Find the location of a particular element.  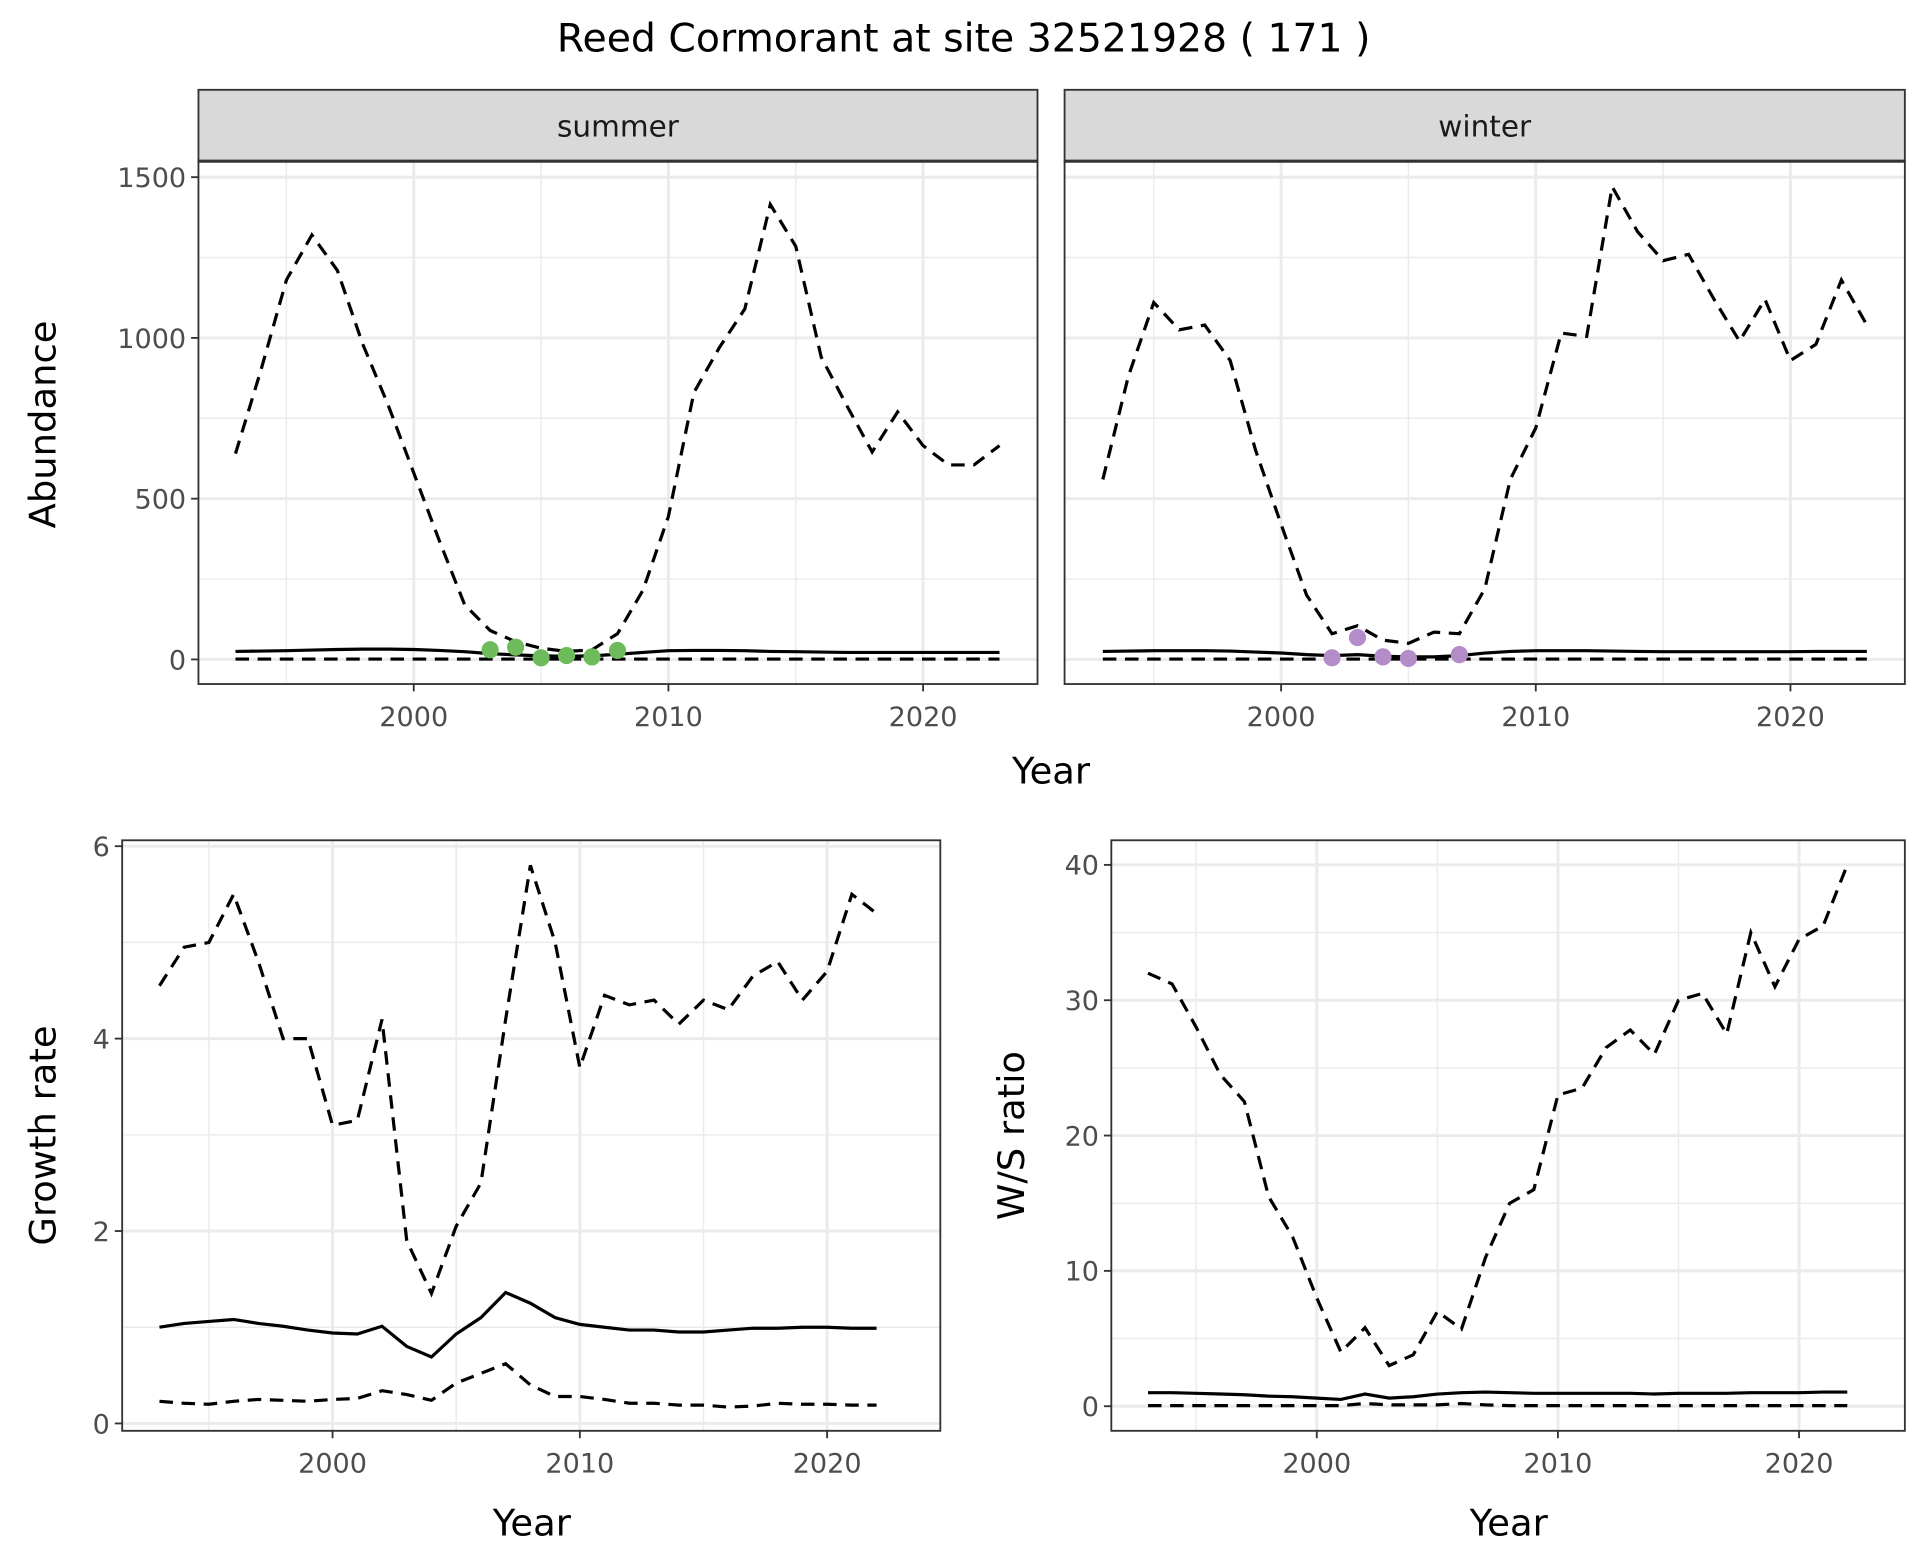

summer-strip is located at coordinates (618, 125).